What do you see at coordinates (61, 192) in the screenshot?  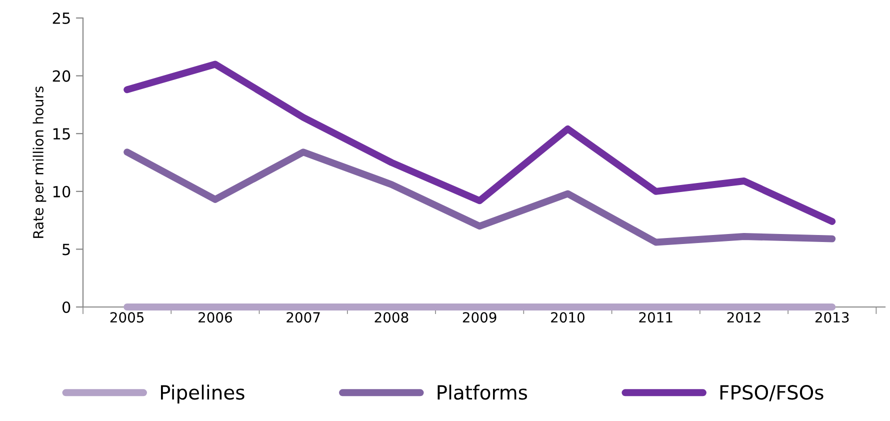 I see `y-tick-label: 10` at bounding box center [61, 192].